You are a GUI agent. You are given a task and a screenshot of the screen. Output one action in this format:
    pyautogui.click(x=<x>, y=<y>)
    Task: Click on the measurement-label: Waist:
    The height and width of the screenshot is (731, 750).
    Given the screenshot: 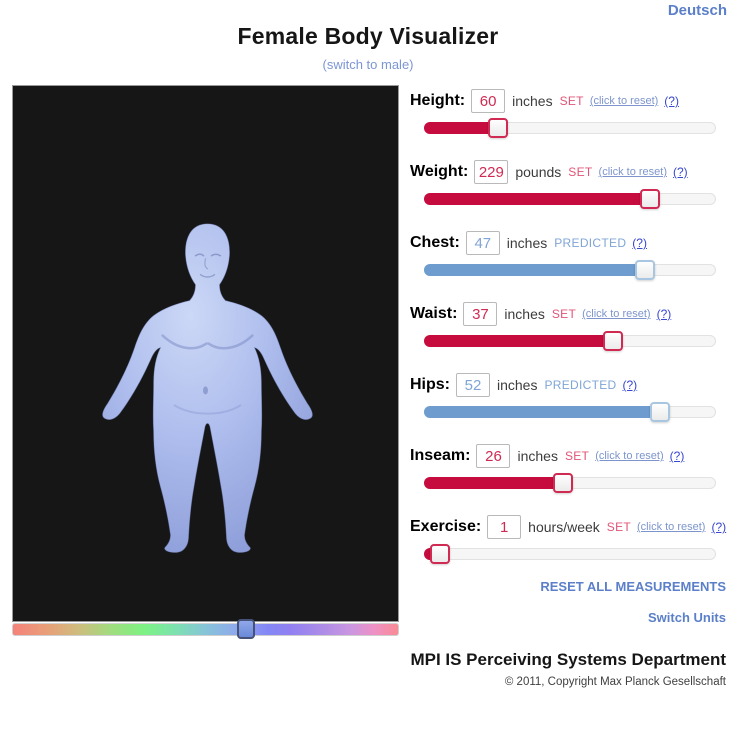 What is the action you would take?
    pyautogui.click(x=434, y=313)
    